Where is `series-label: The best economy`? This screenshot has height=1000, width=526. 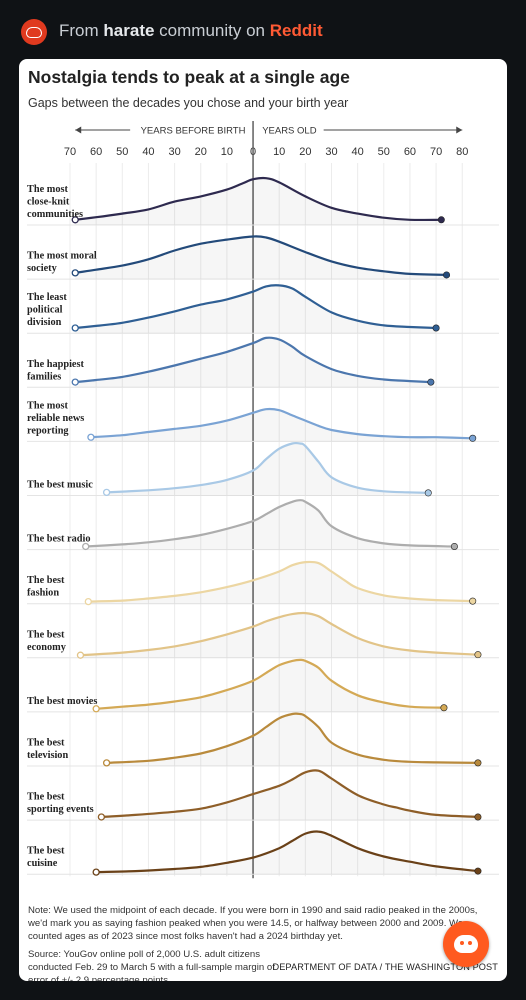
series-label: The best economy is located at coordinates (47, 641).